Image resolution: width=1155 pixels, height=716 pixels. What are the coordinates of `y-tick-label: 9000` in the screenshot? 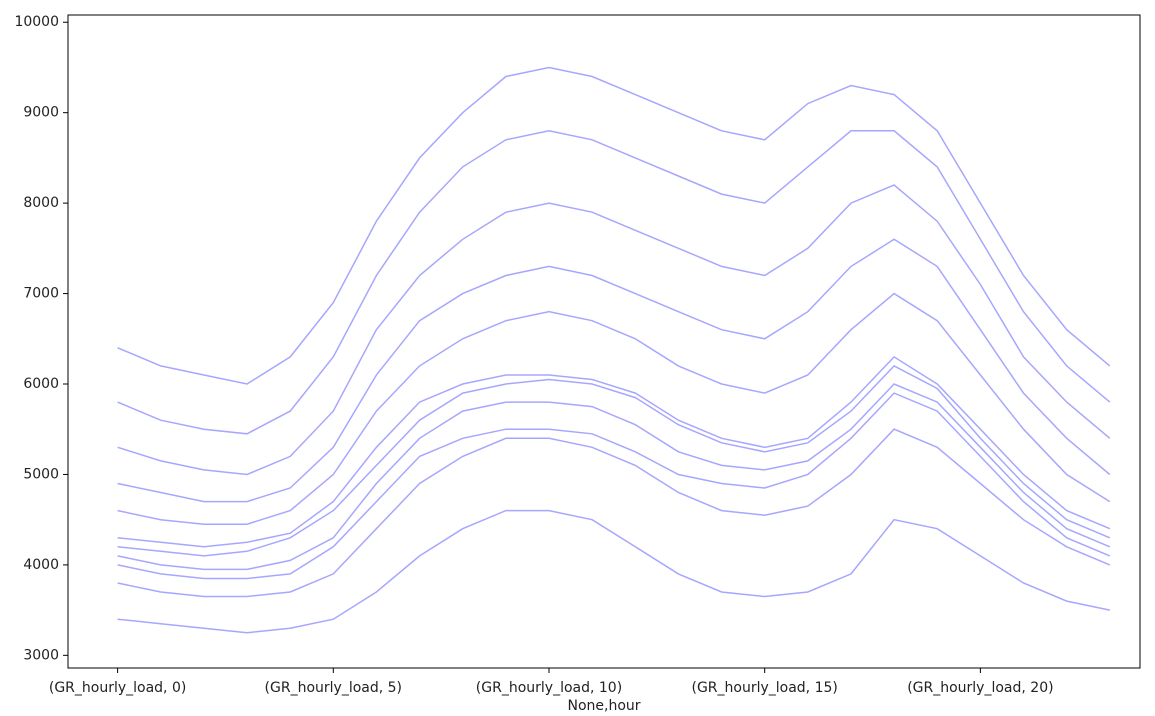 It's located at (41, 113).